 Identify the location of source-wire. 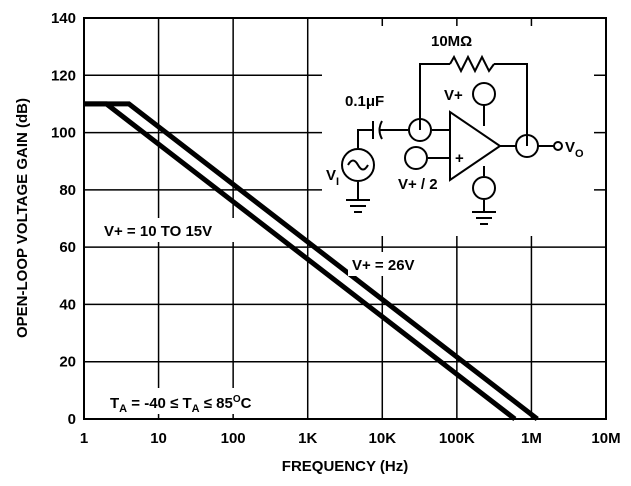
(365, 164).